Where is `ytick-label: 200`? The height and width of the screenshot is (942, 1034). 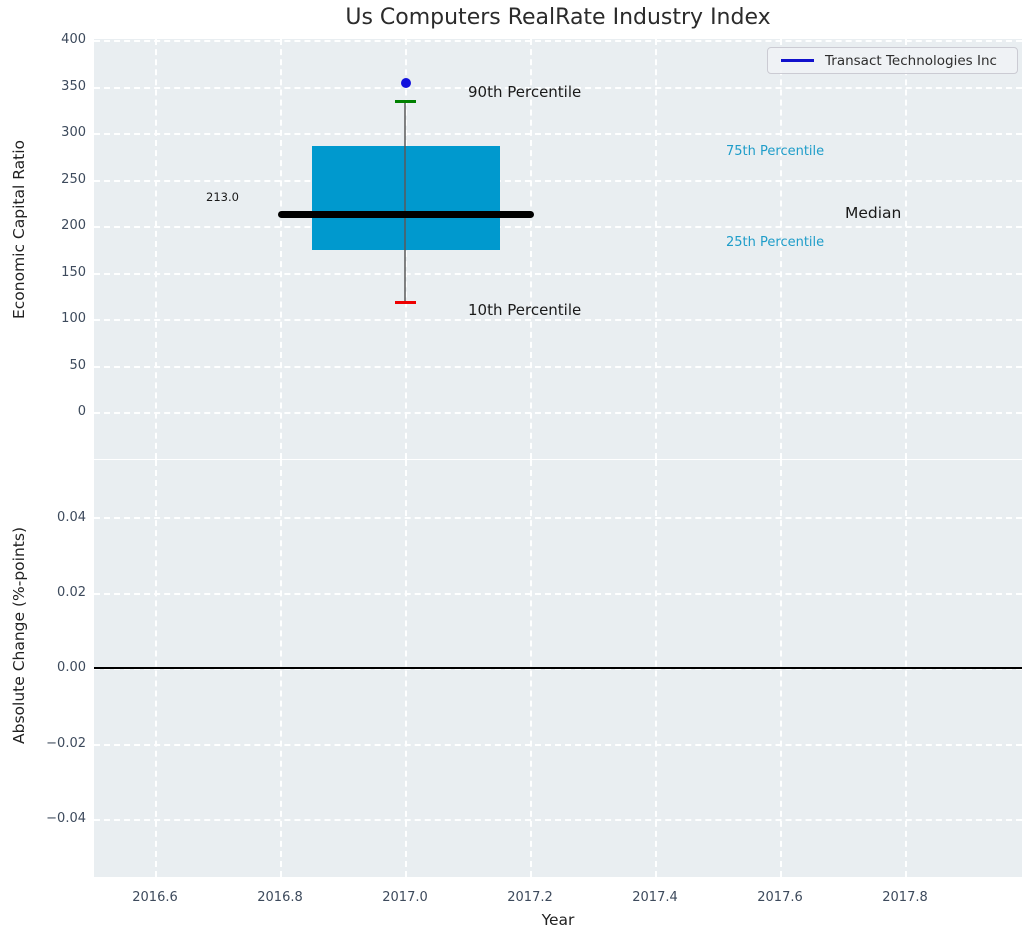
ytick-label: 200 is located at coordinates (73, 225).